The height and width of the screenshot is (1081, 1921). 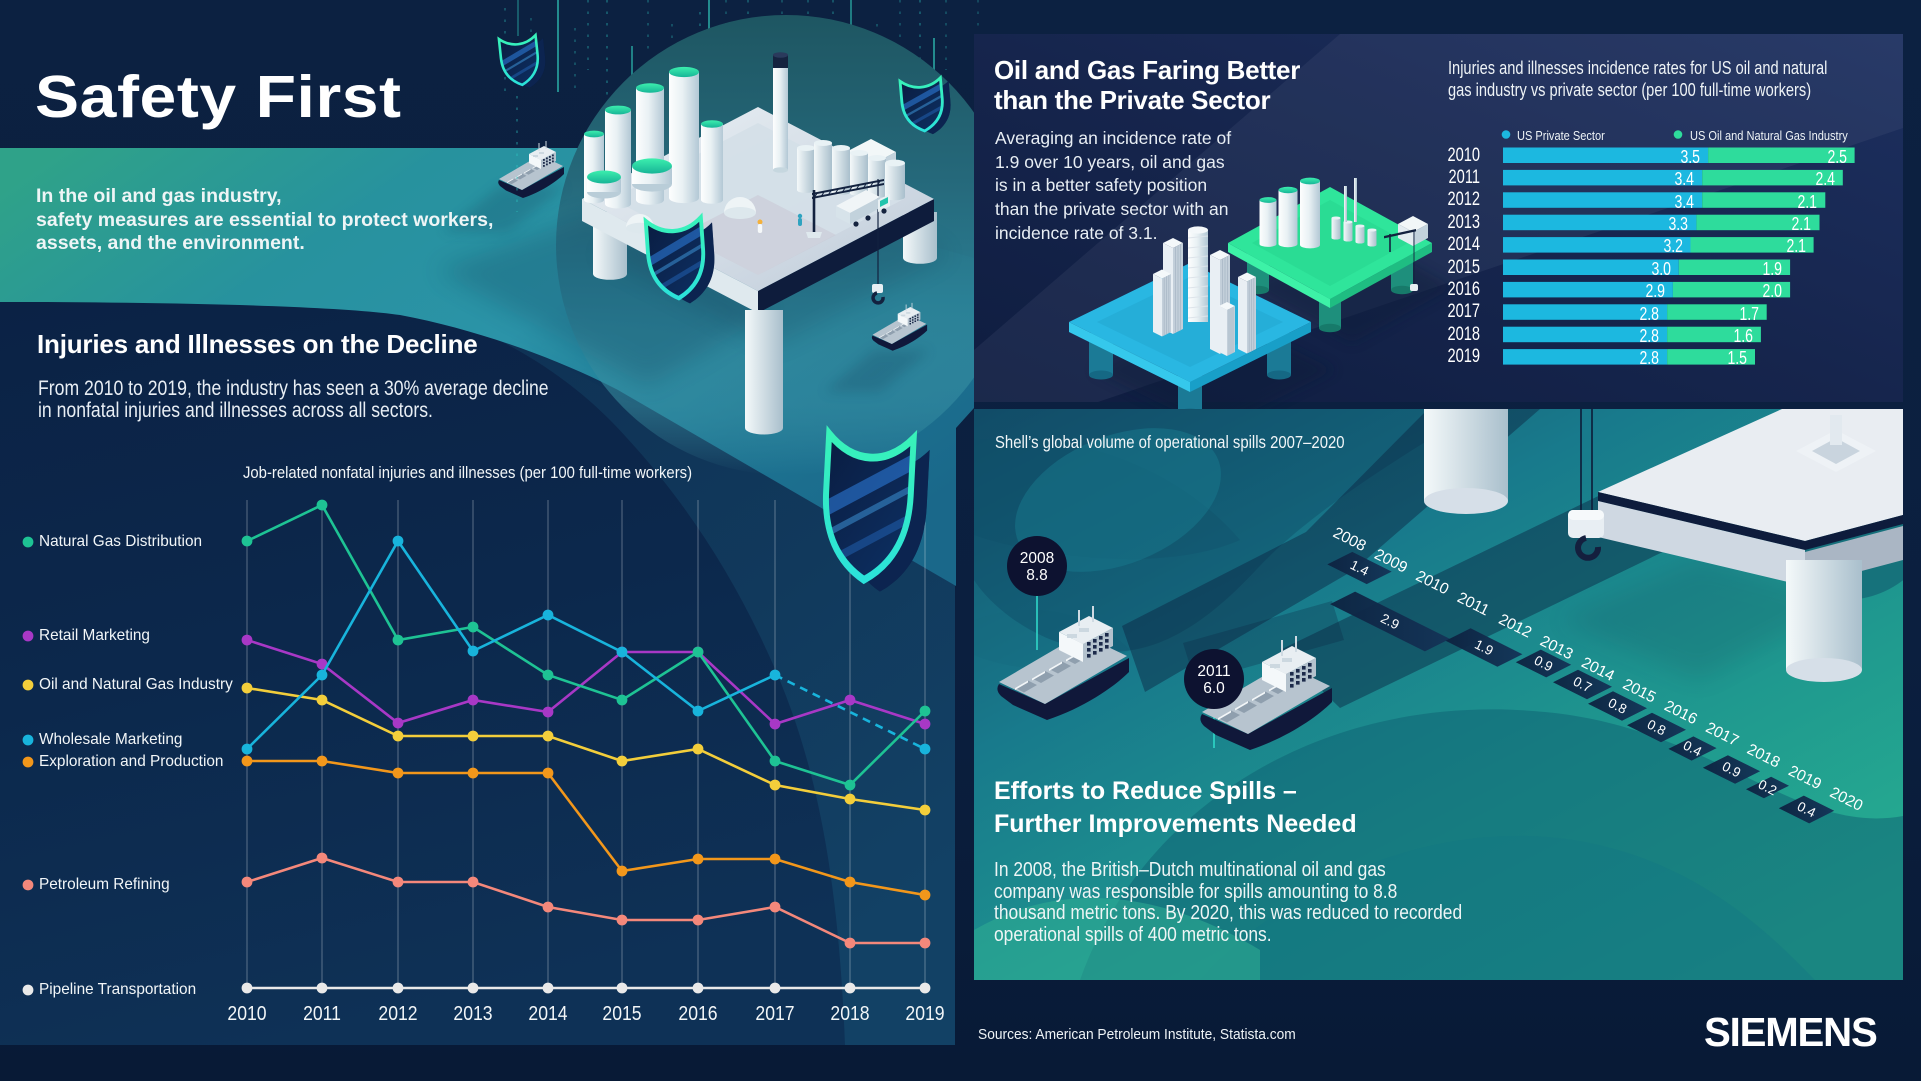 I want to click on svg-text: 2011, so click(x=1213, y=671).